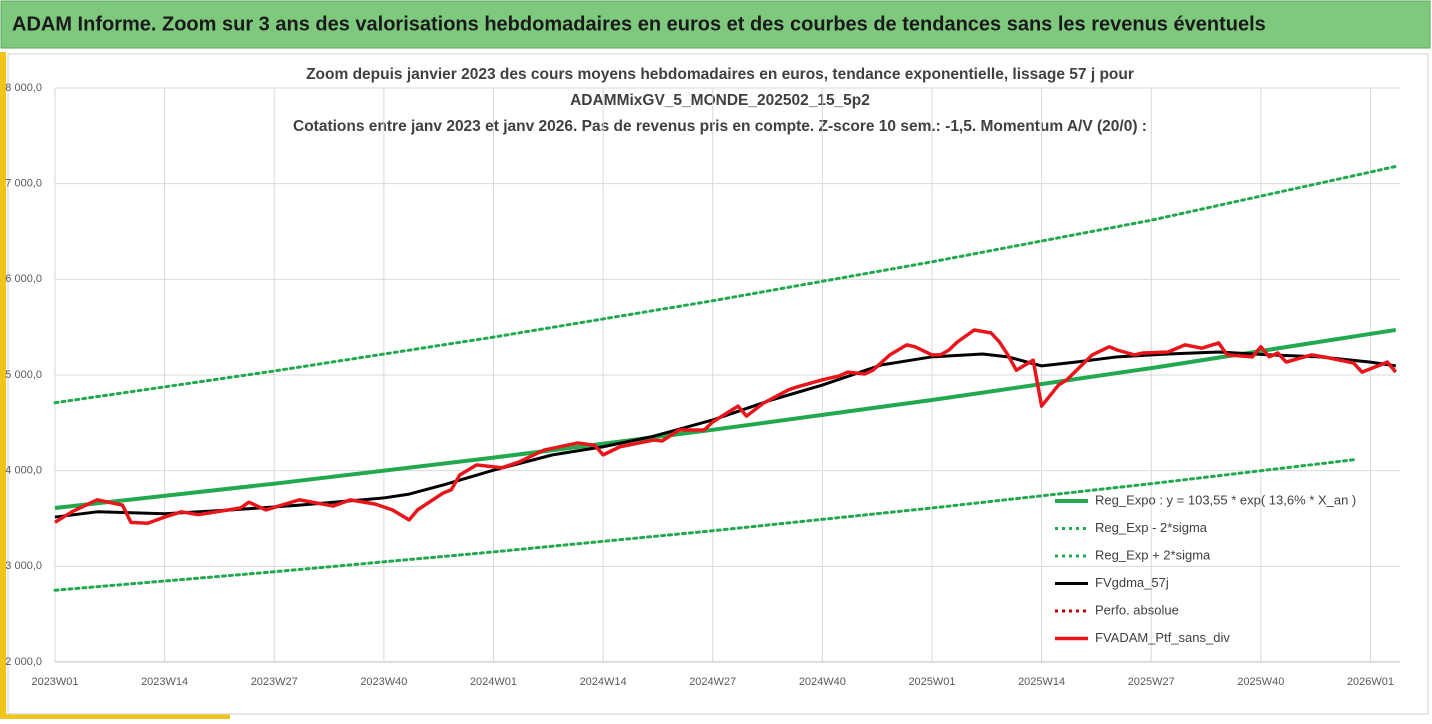 Image resolution: width=1432 pixels, height=724 pixels. What do you see at coordinates (23, 375) in the screenshot?
I see `y-tick-label: 5 000,0` at bounding box center [23, 375].